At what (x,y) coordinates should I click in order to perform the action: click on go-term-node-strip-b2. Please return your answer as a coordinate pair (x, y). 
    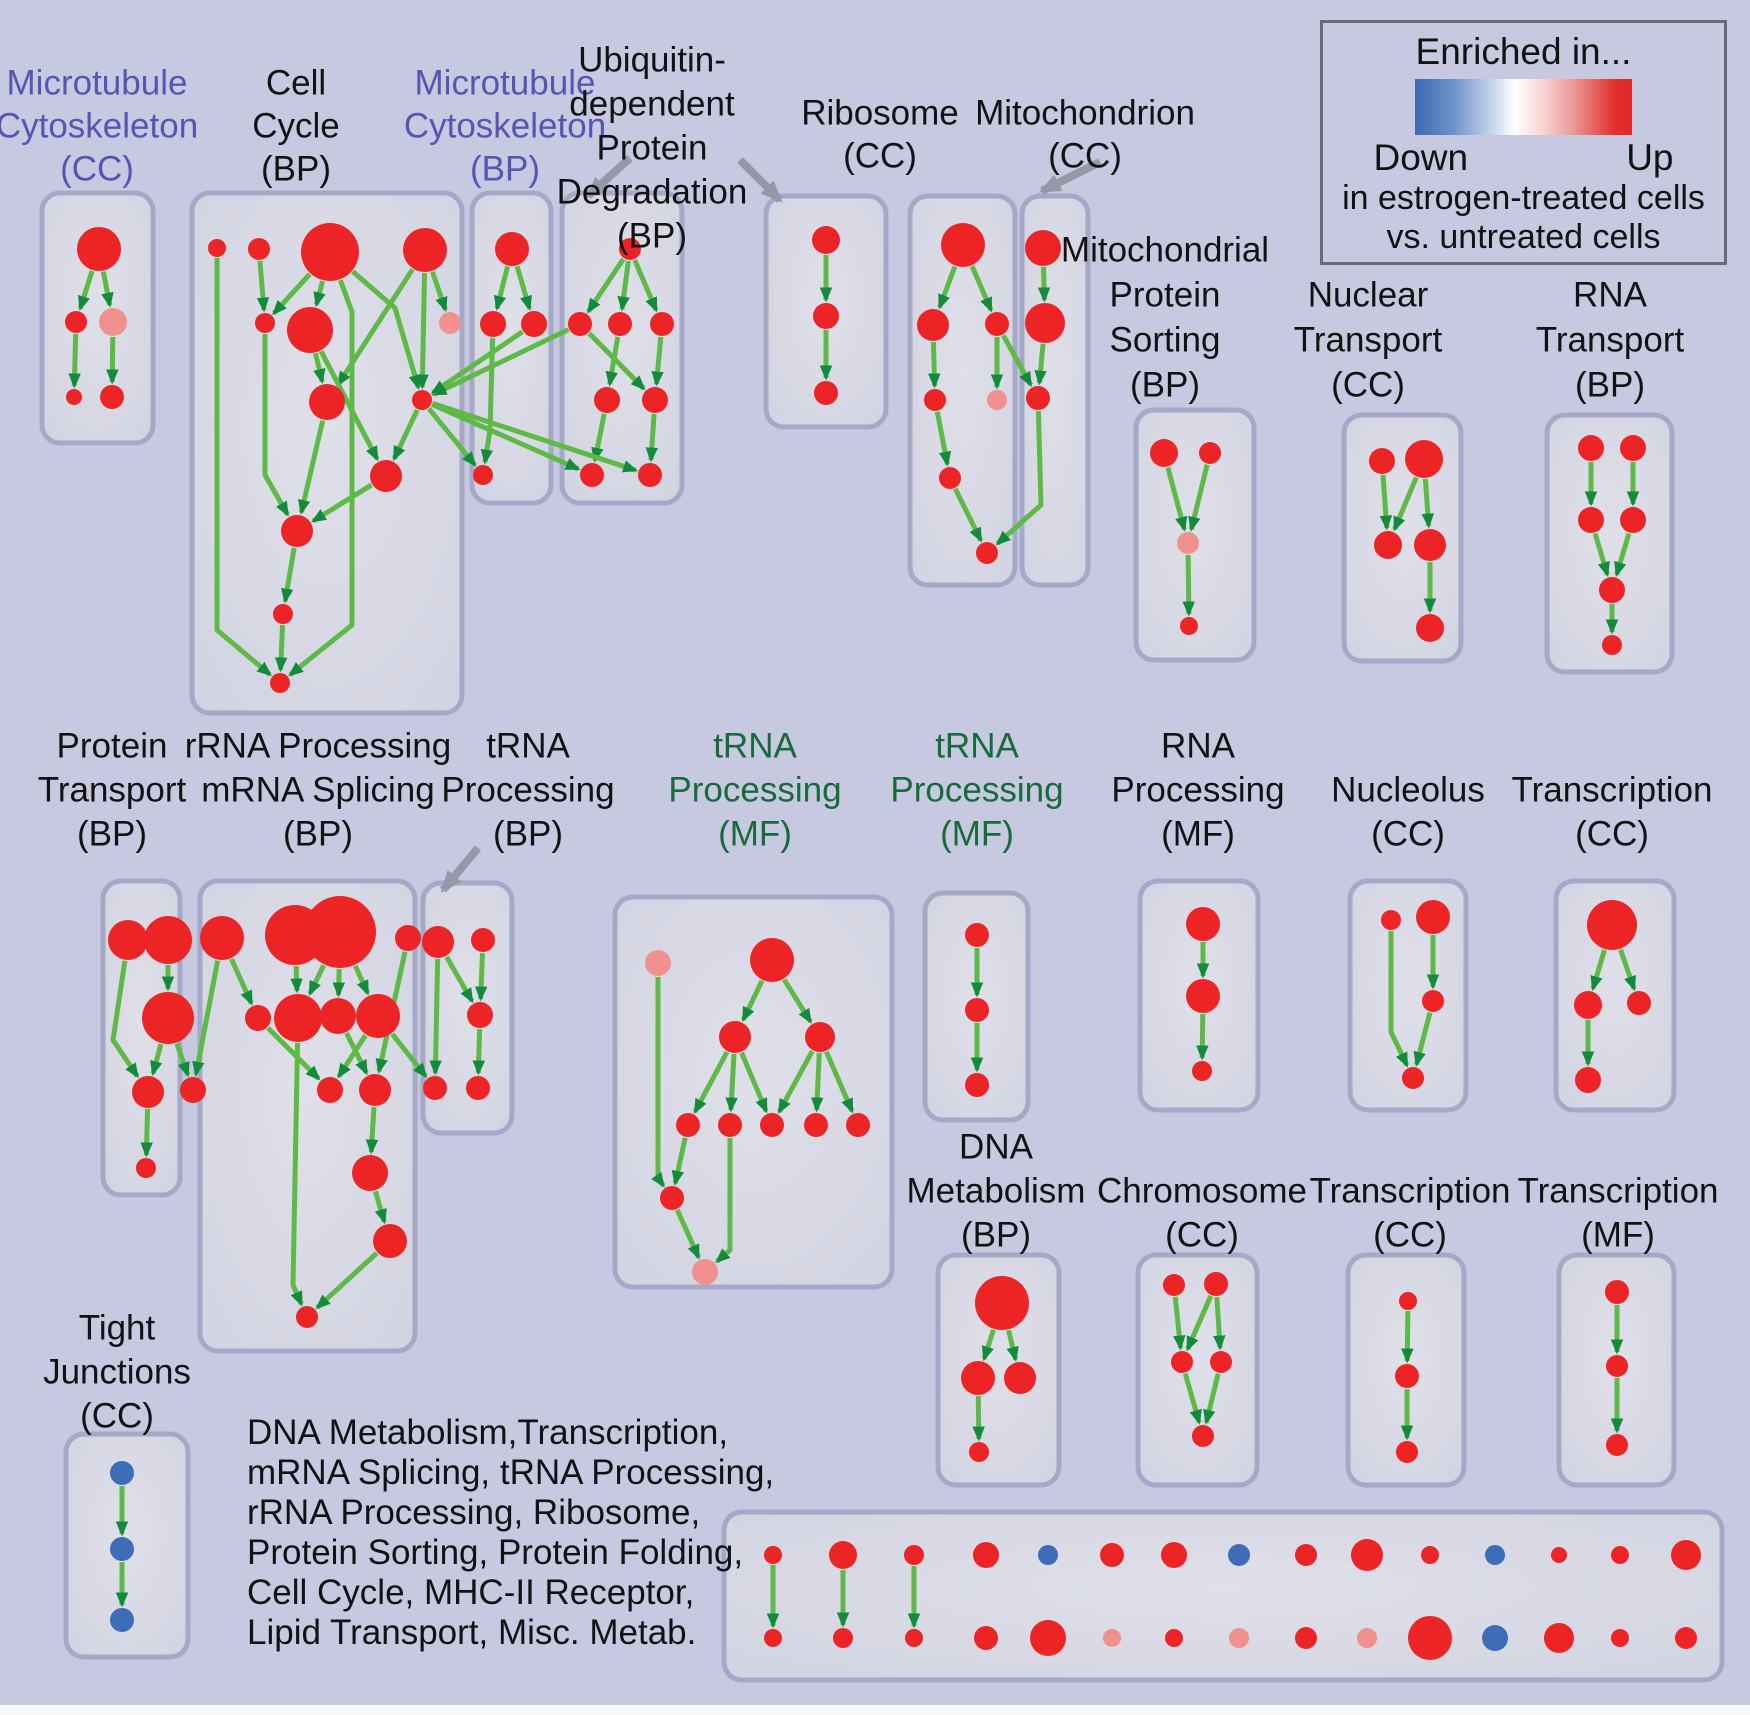
    Looking at the image, I should click on (843, 1638).